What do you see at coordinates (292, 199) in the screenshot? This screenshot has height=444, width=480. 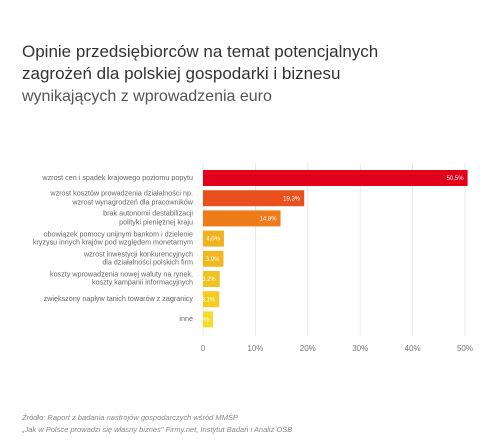 I see `value-label: 19,3%` at bounding box center [292, 199].